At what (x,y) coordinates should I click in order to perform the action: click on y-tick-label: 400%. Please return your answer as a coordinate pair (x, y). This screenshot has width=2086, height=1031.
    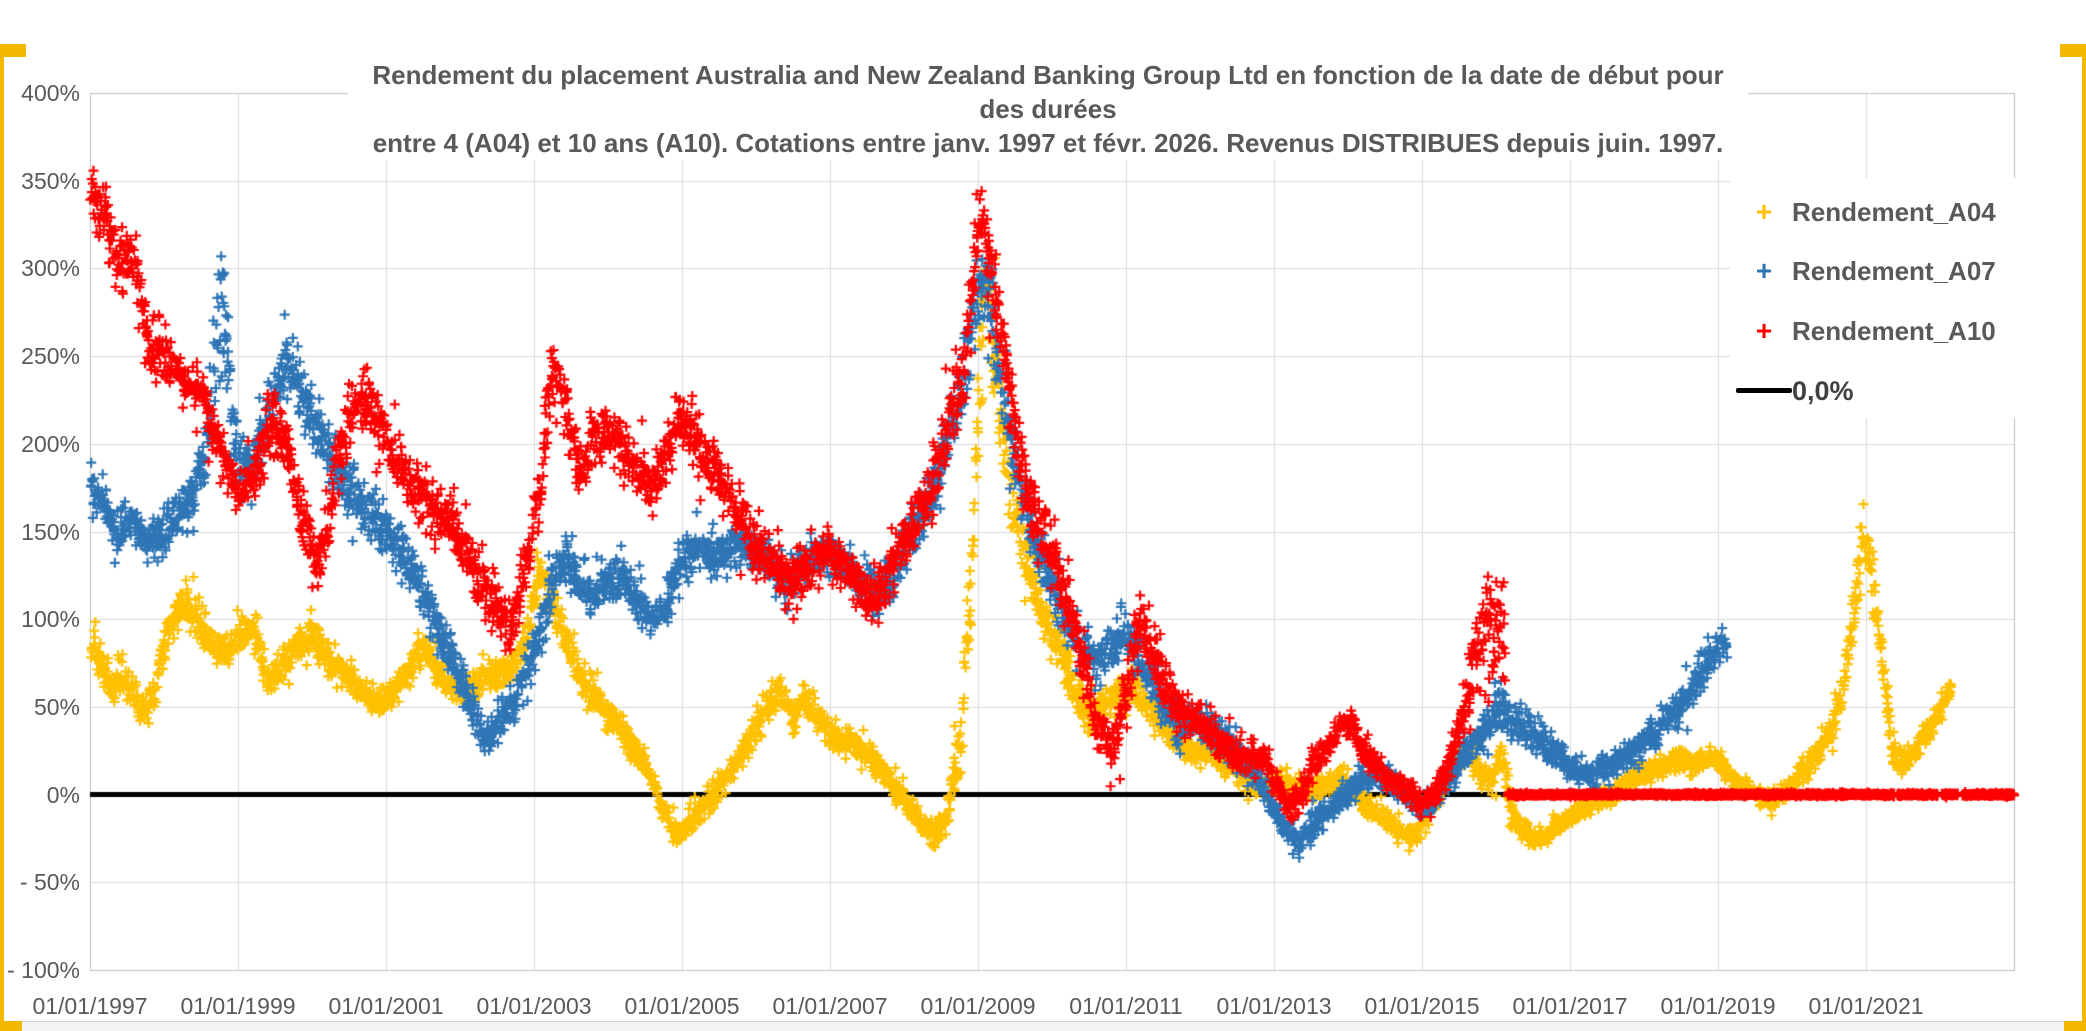
    Looking at the image, I should click on (50, 93).